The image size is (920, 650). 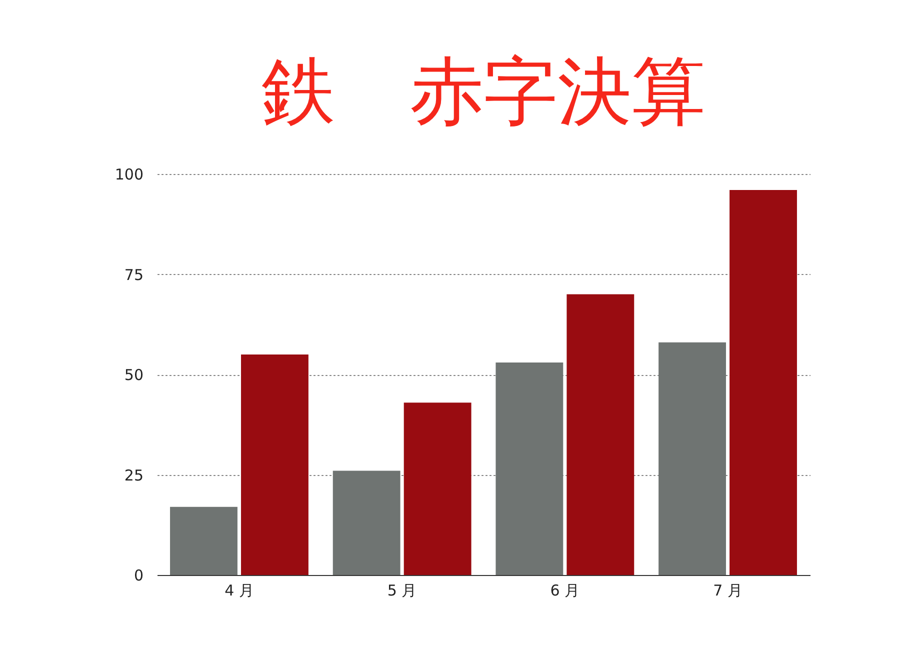 What do you see at coordinates (134, 275) in the screenshot?
I see `y-tick-label: 75` at bounding box center [134, 275].